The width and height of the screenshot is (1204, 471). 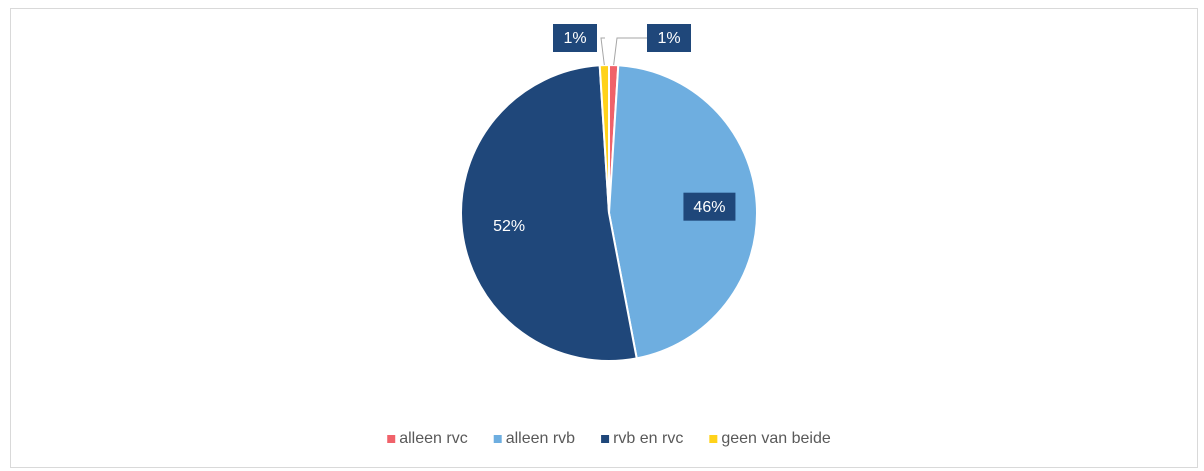 I want to click on data-label: 46%, so click(x=709, y=207).